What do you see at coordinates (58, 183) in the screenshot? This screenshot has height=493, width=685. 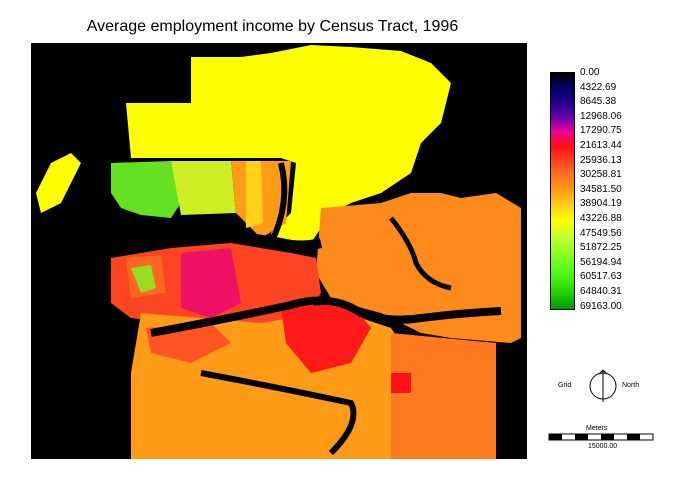 I see `island` at bounding box center [58, 183].